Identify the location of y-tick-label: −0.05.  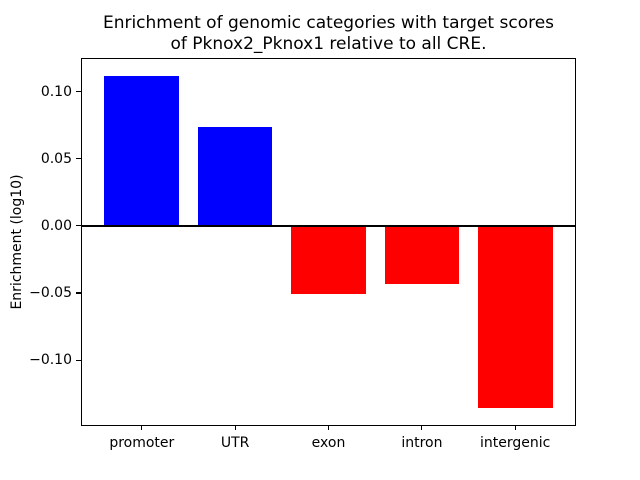
(50, 293).